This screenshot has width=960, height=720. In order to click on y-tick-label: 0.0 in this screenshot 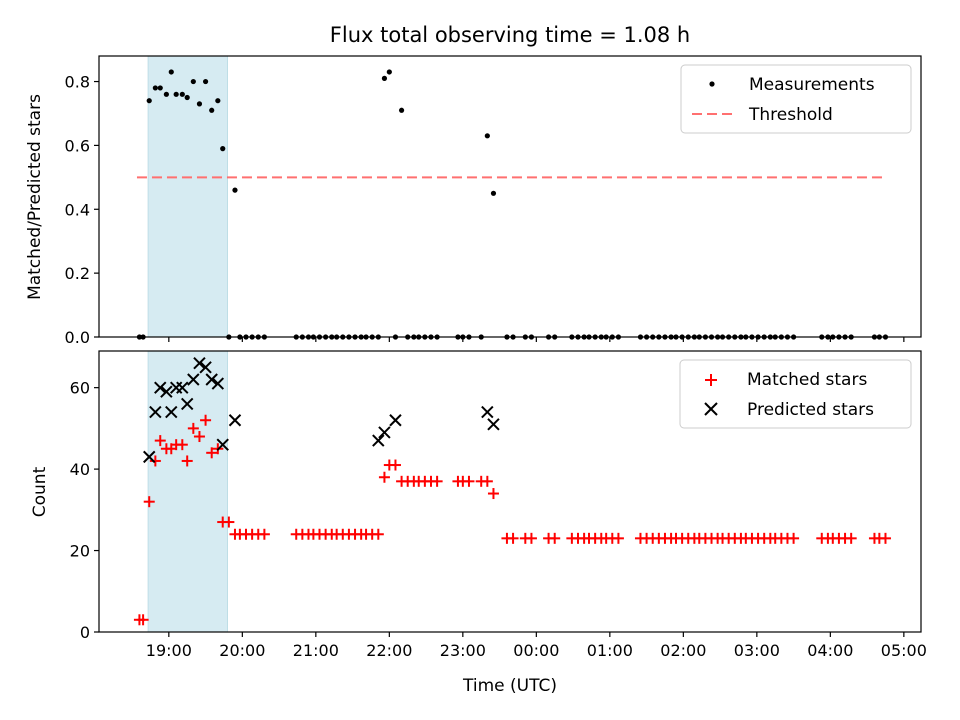, I will do `click(77, 337)`.